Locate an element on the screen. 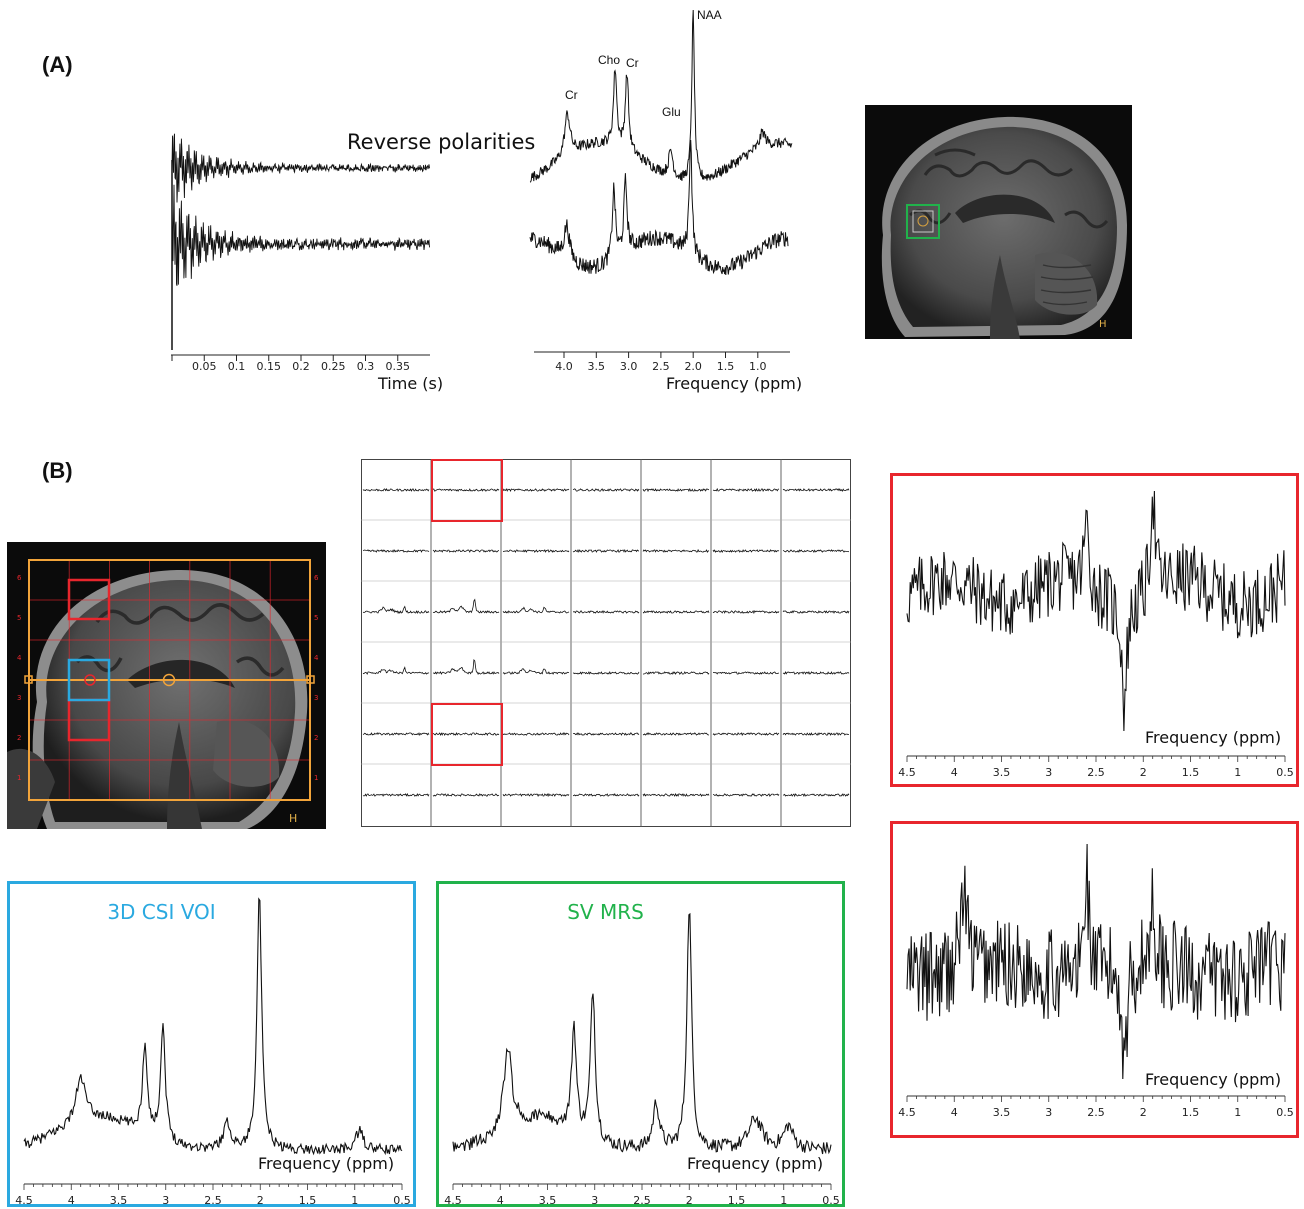 This screenshot has height=1209, width=1304. fid-tick-label: 0.05 is located at coordinates (204, 366).